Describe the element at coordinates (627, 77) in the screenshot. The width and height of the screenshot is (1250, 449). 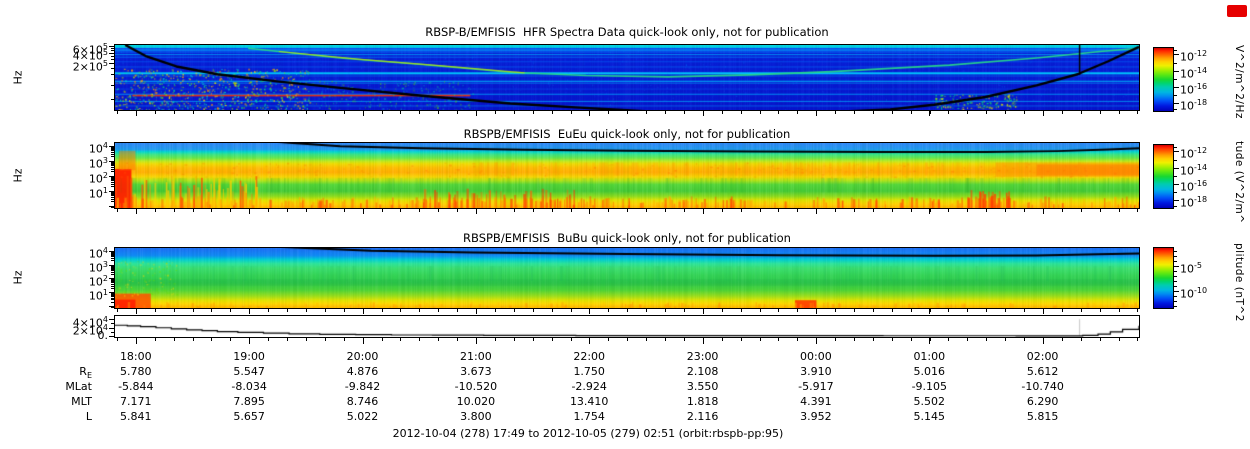
I see `hfr-spectrogram` at that location.